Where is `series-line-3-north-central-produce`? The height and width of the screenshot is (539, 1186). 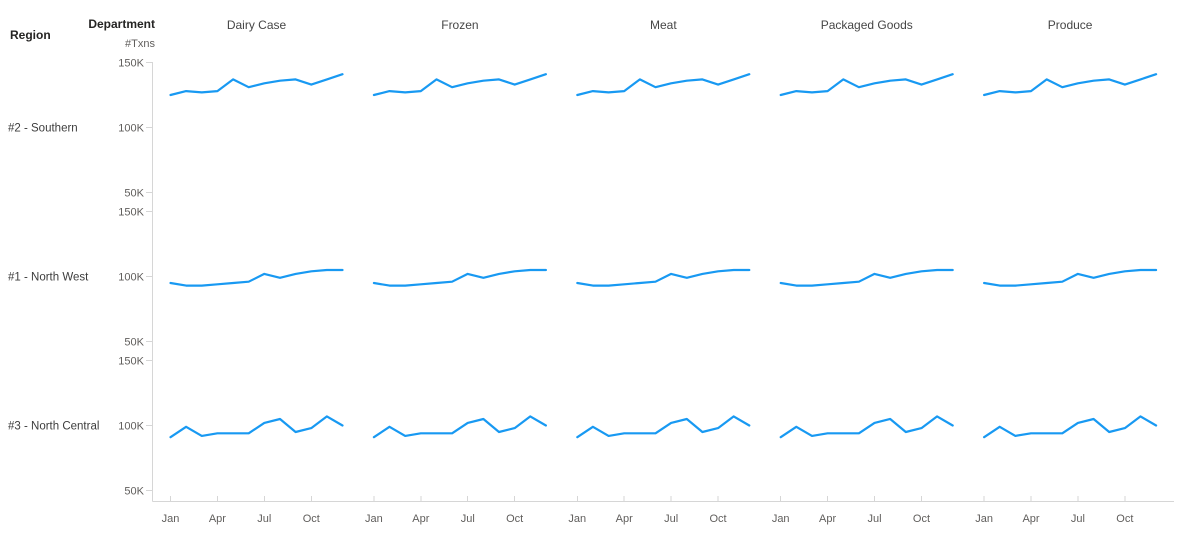 series-line-3-north-central-produce is located at coordinates (1070, 427).